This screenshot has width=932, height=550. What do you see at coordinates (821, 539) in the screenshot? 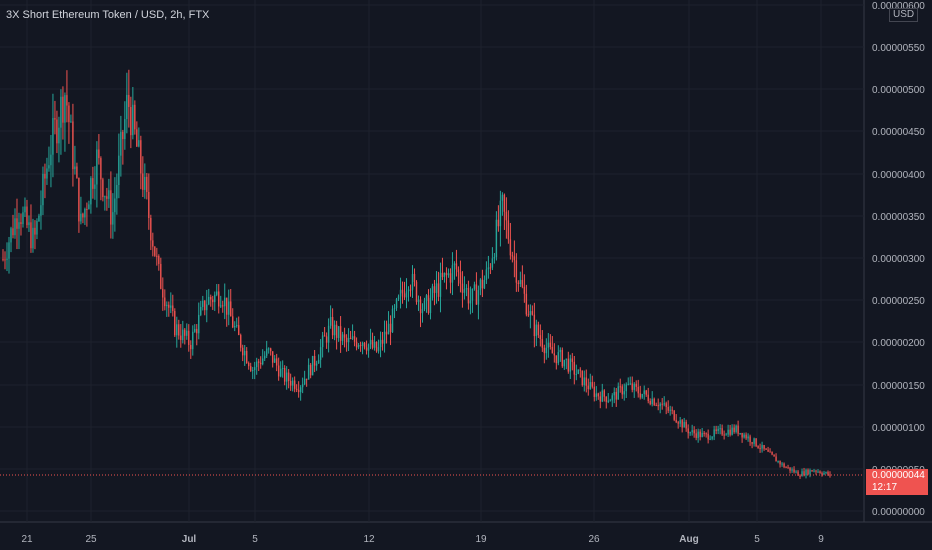
I see `x-tick-label: 9` at bounding box center [821, 539].